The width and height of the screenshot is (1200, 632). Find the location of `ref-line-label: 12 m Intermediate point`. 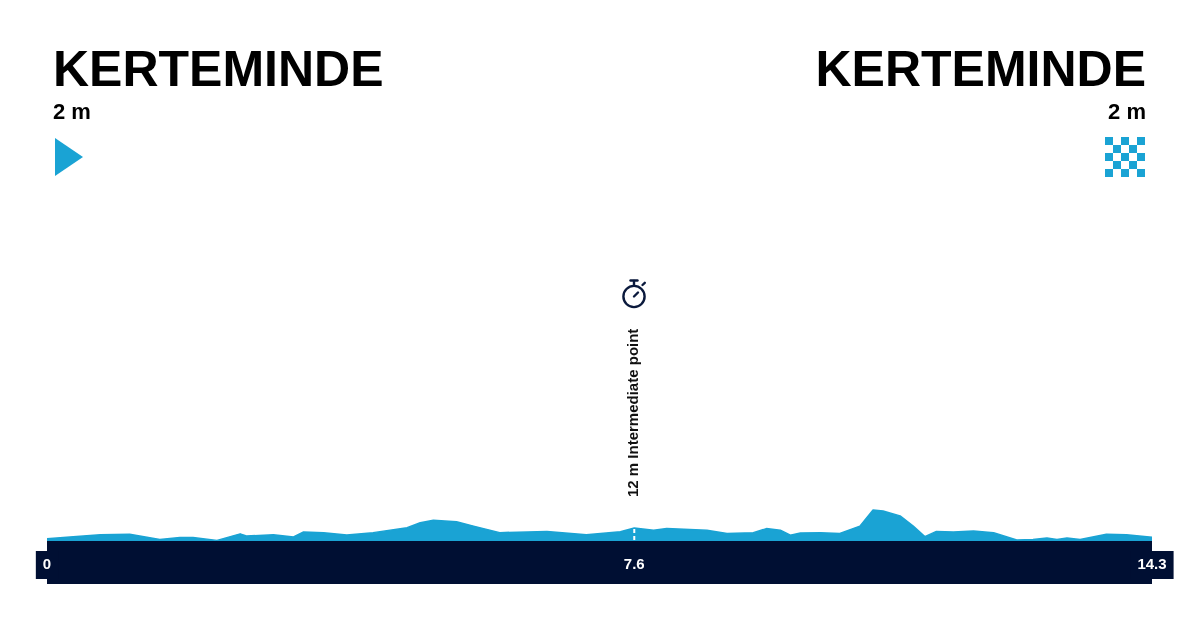

ref-line-label: 12 m Intermediate point is located at coordinates (633, 412).